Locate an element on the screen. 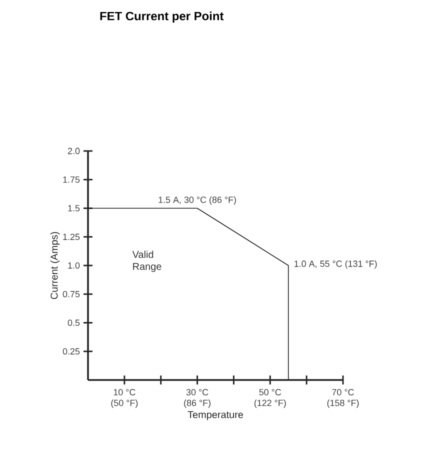 The height and width of the screenshot is (458, 427). x-tick-label: 30 °C is located at coordinates (197, 392).